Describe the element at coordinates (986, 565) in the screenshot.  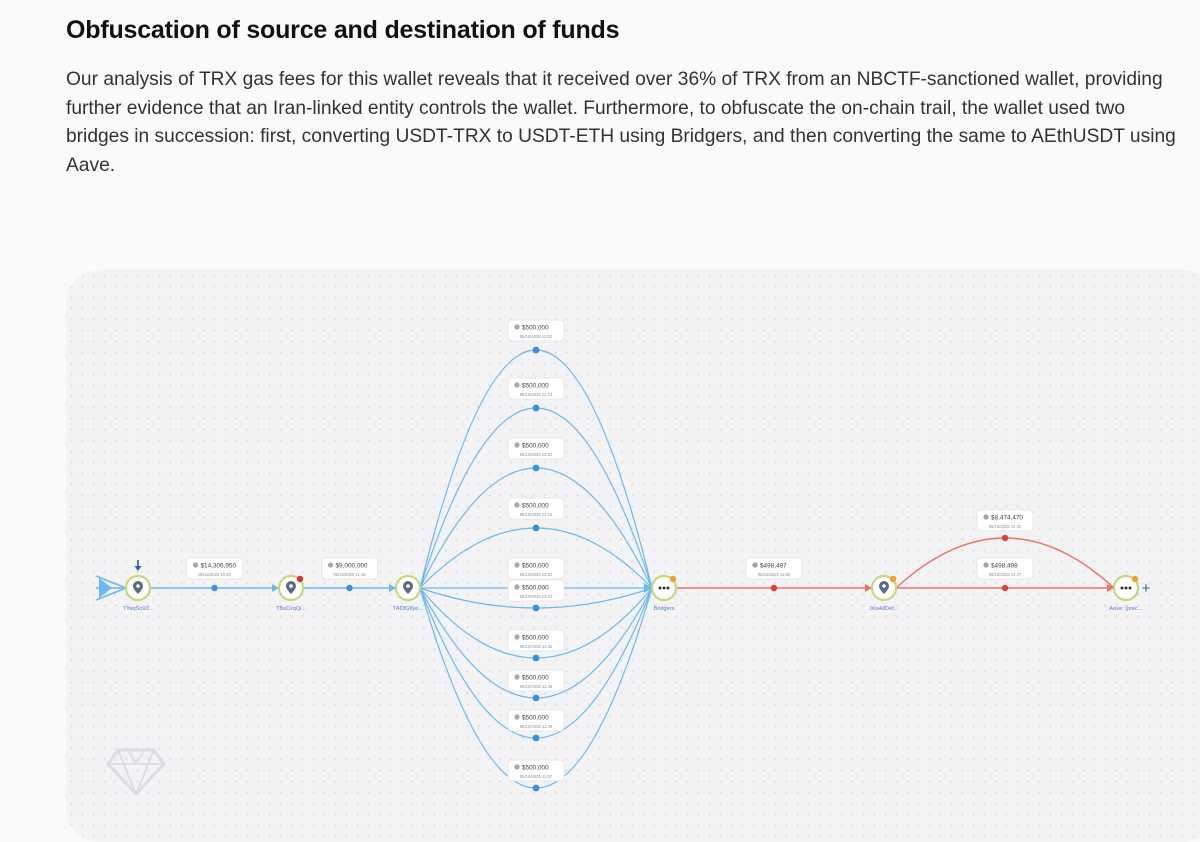
I see `eth-token-icon` at that location.